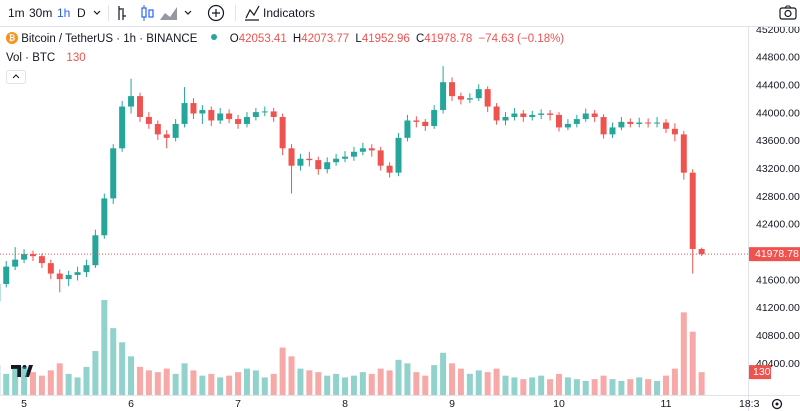 This screenshot has width=800, height=411. What do you see at coordinates (778, 141) in the screenshot?
I see `y-tick-label: 43600.00` at bounding box center [778, 141].